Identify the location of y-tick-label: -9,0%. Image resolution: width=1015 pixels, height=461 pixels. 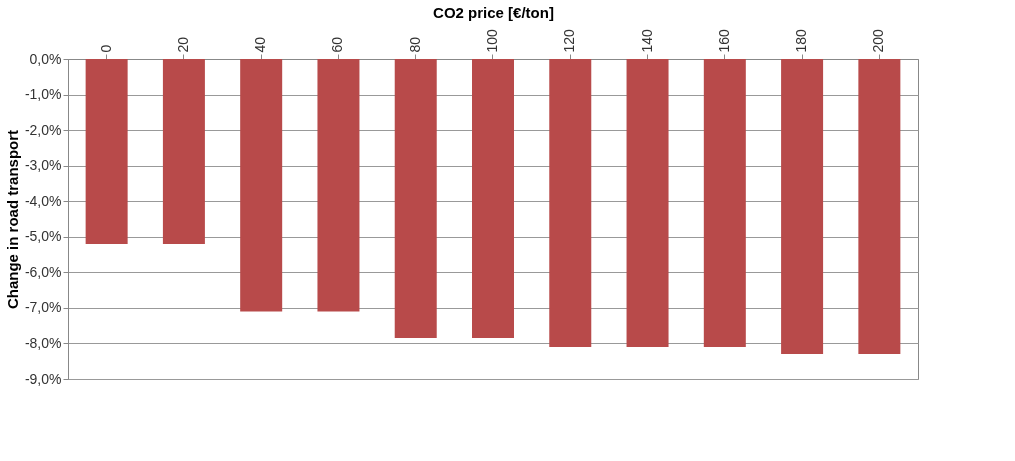
(43, 378).